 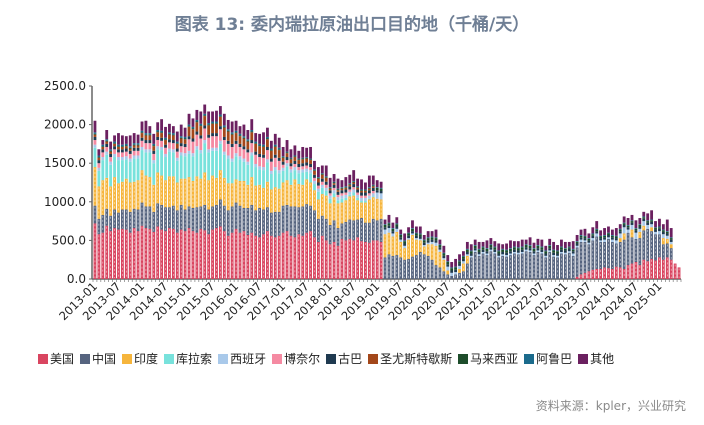 I want to click on legend-item: 中国, so click(x=98, y=358).